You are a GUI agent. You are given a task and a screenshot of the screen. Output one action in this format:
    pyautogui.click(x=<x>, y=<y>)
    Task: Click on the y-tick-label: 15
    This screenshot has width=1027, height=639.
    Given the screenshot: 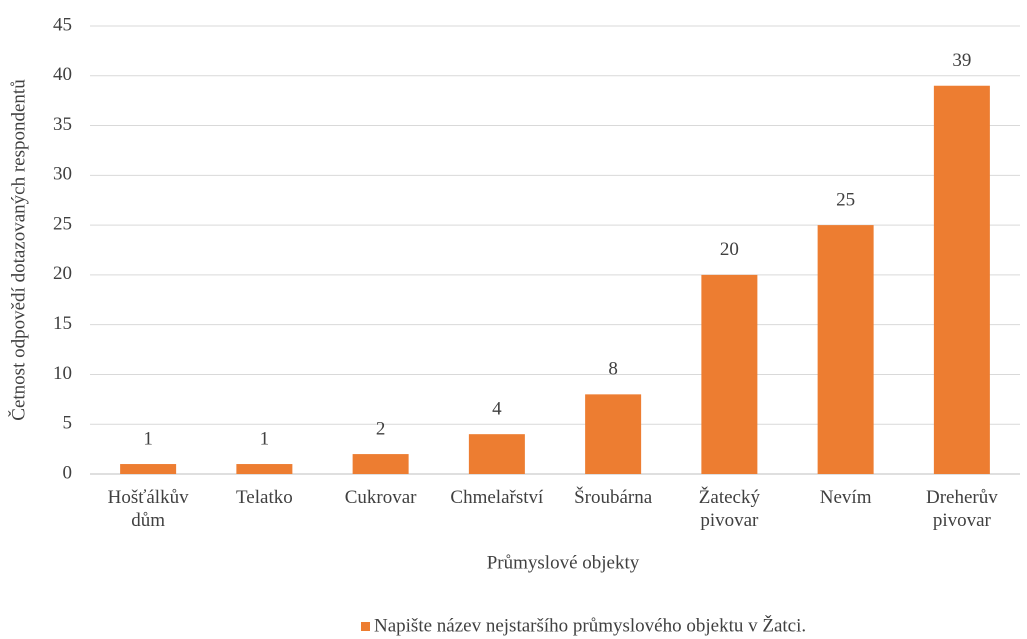 What is the action you would take?
    pyautogui.click(x=62, y=323)
    